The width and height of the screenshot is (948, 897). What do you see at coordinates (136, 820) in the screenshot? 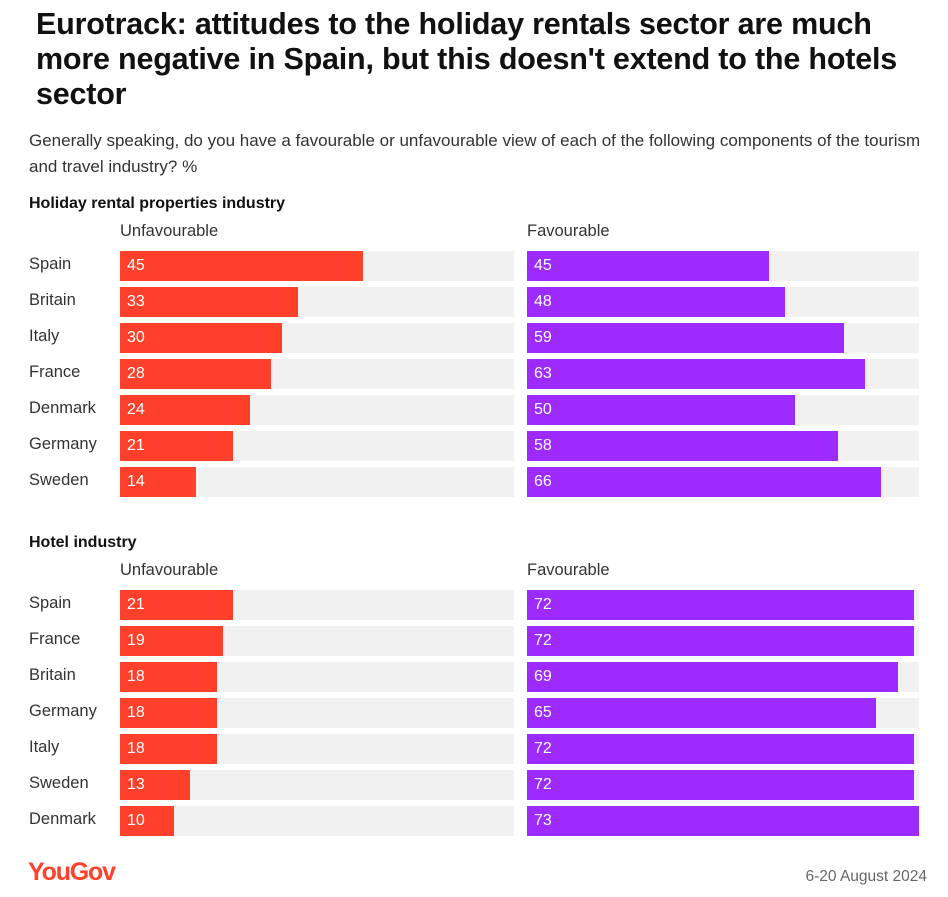
I see `data-label: 10` at bounding box center [136, 820].